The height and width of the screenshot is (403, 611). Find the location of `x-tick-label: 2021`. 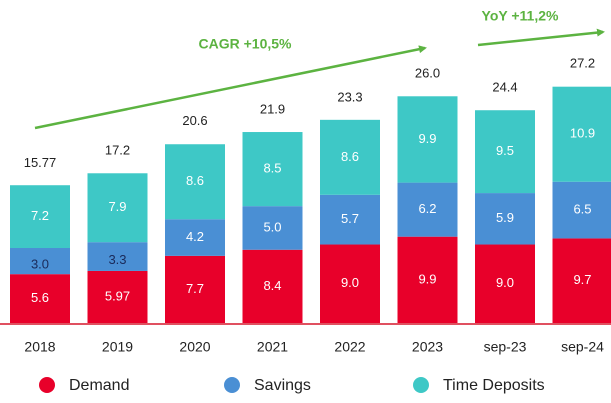

x-tick-label: 2021 is located at coordinates (272, 347).